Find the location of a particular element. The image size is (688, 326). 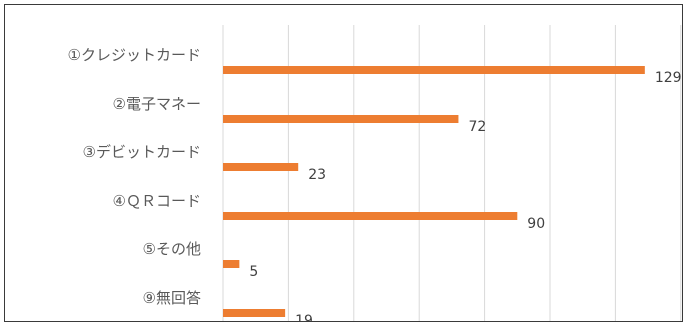

data-label: 5 is located at coordinates (253, 272).